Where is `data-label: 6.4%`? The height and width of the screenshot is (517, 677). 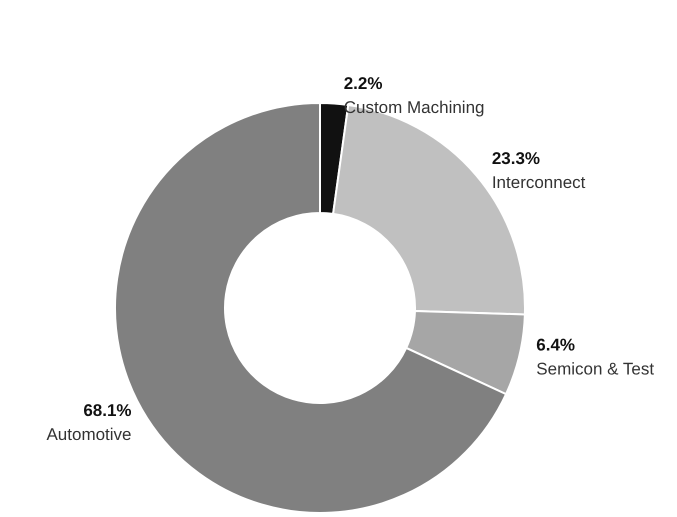
data-label: 6.4% is located at coordinates (556, 345).